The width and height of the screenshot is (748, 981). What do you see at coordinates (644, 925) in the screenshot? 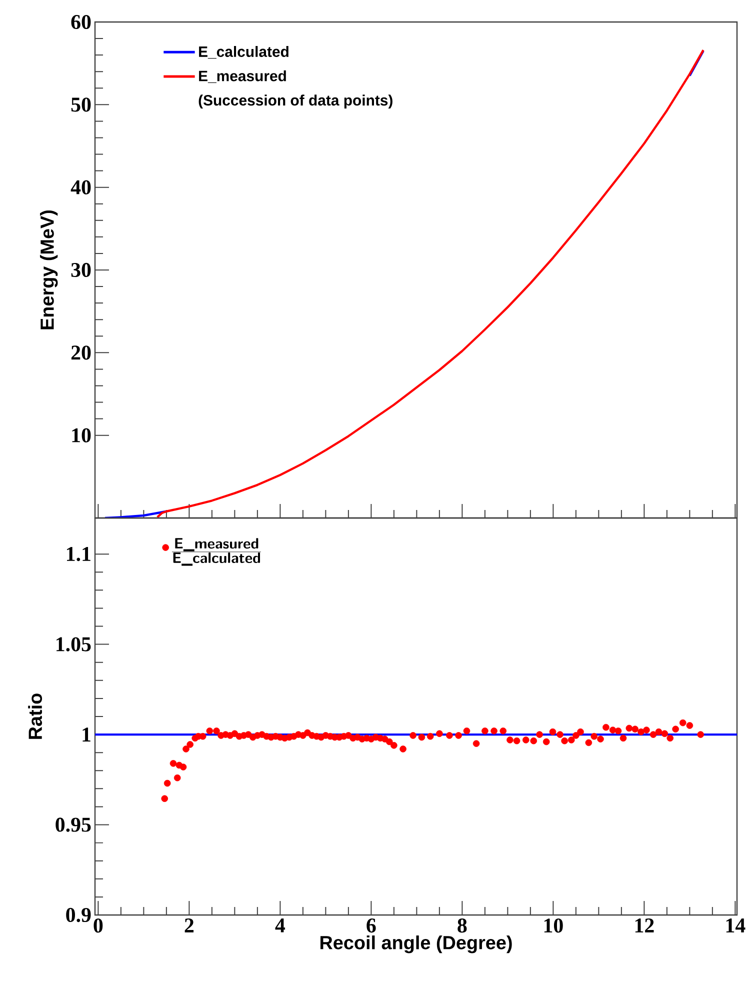
I see `x-tick-label: 12` at bounding box center [644, 925].